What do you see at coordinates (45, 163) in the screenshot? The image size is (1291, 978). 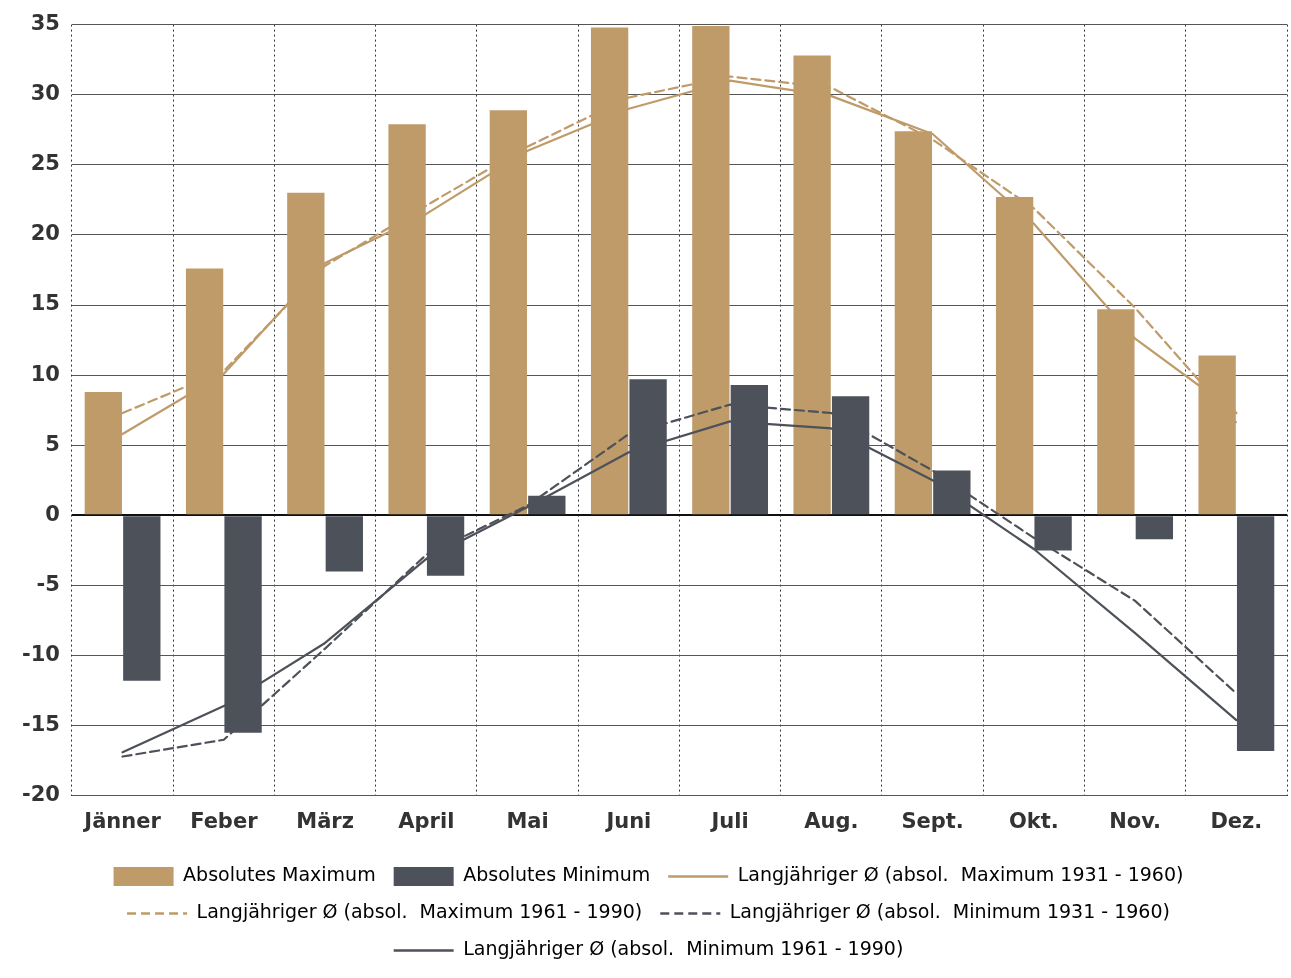 I see `y-tick-label: 25` at bounding box center [45, 163].